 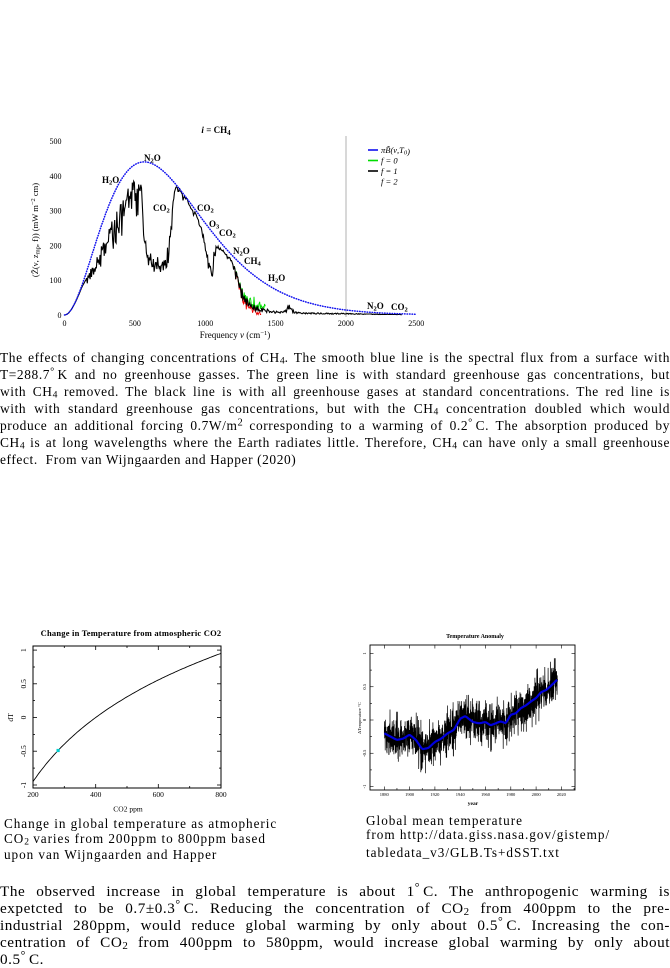 I want to click on svg-text: 2020, so click(x=562, y=794).